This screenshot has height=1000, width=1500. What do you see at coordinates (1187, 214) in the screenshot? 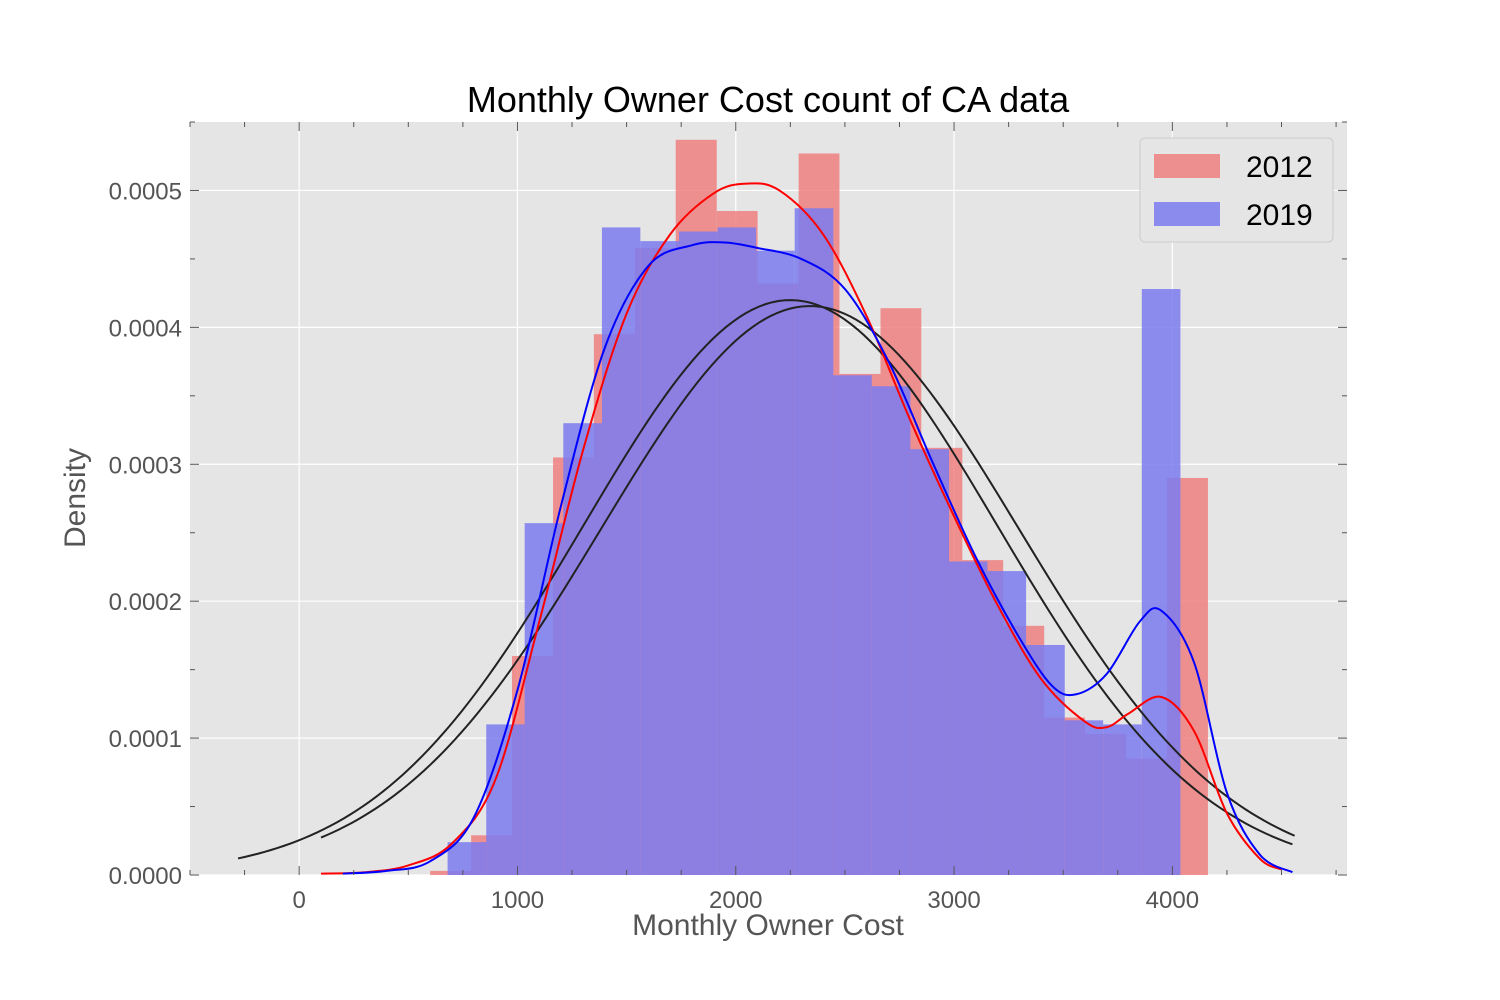
I see `legend-swatch-2019` at bounding box center [1187, 214].